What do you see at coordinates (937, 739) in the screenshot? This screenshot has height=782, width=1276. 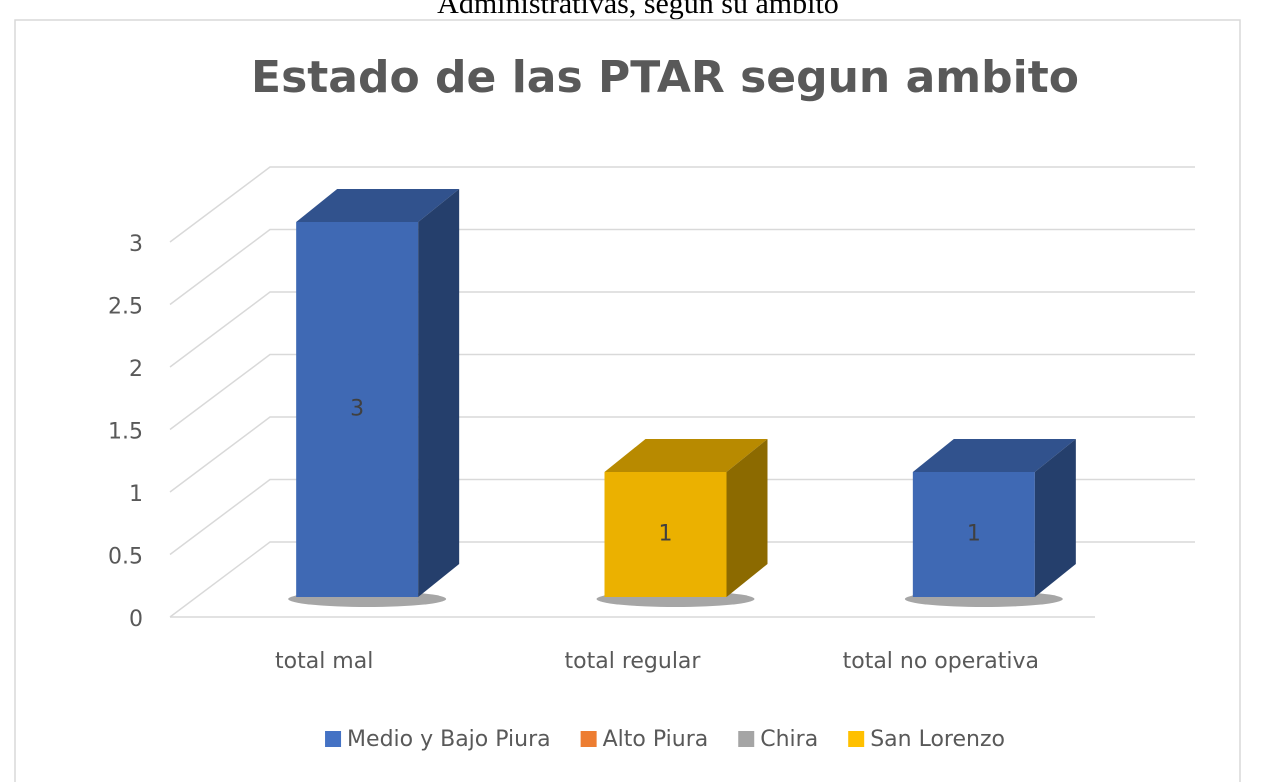 I see `legend-label: San Lorenzo` at bounding box center [937, 739].